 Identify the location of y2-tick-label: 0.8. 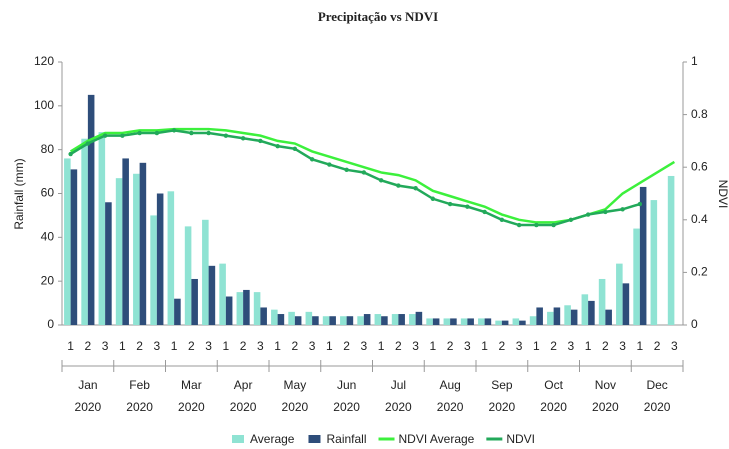
(699, 114).